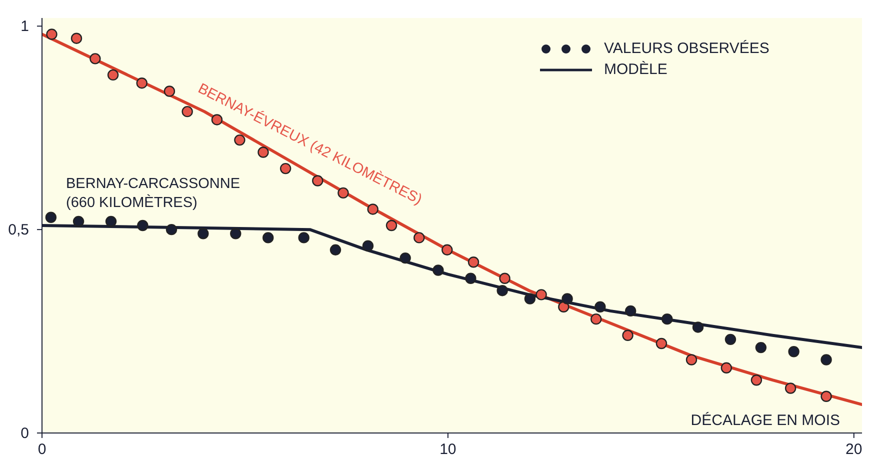 Image resolution: width=871 pixels, height=470 pixels. What do you see at coordinates (765, 420) in the screenshot?
I see `x-axis-title: DÉCALAGE EN MOIS` at bounding box center [765, 420].